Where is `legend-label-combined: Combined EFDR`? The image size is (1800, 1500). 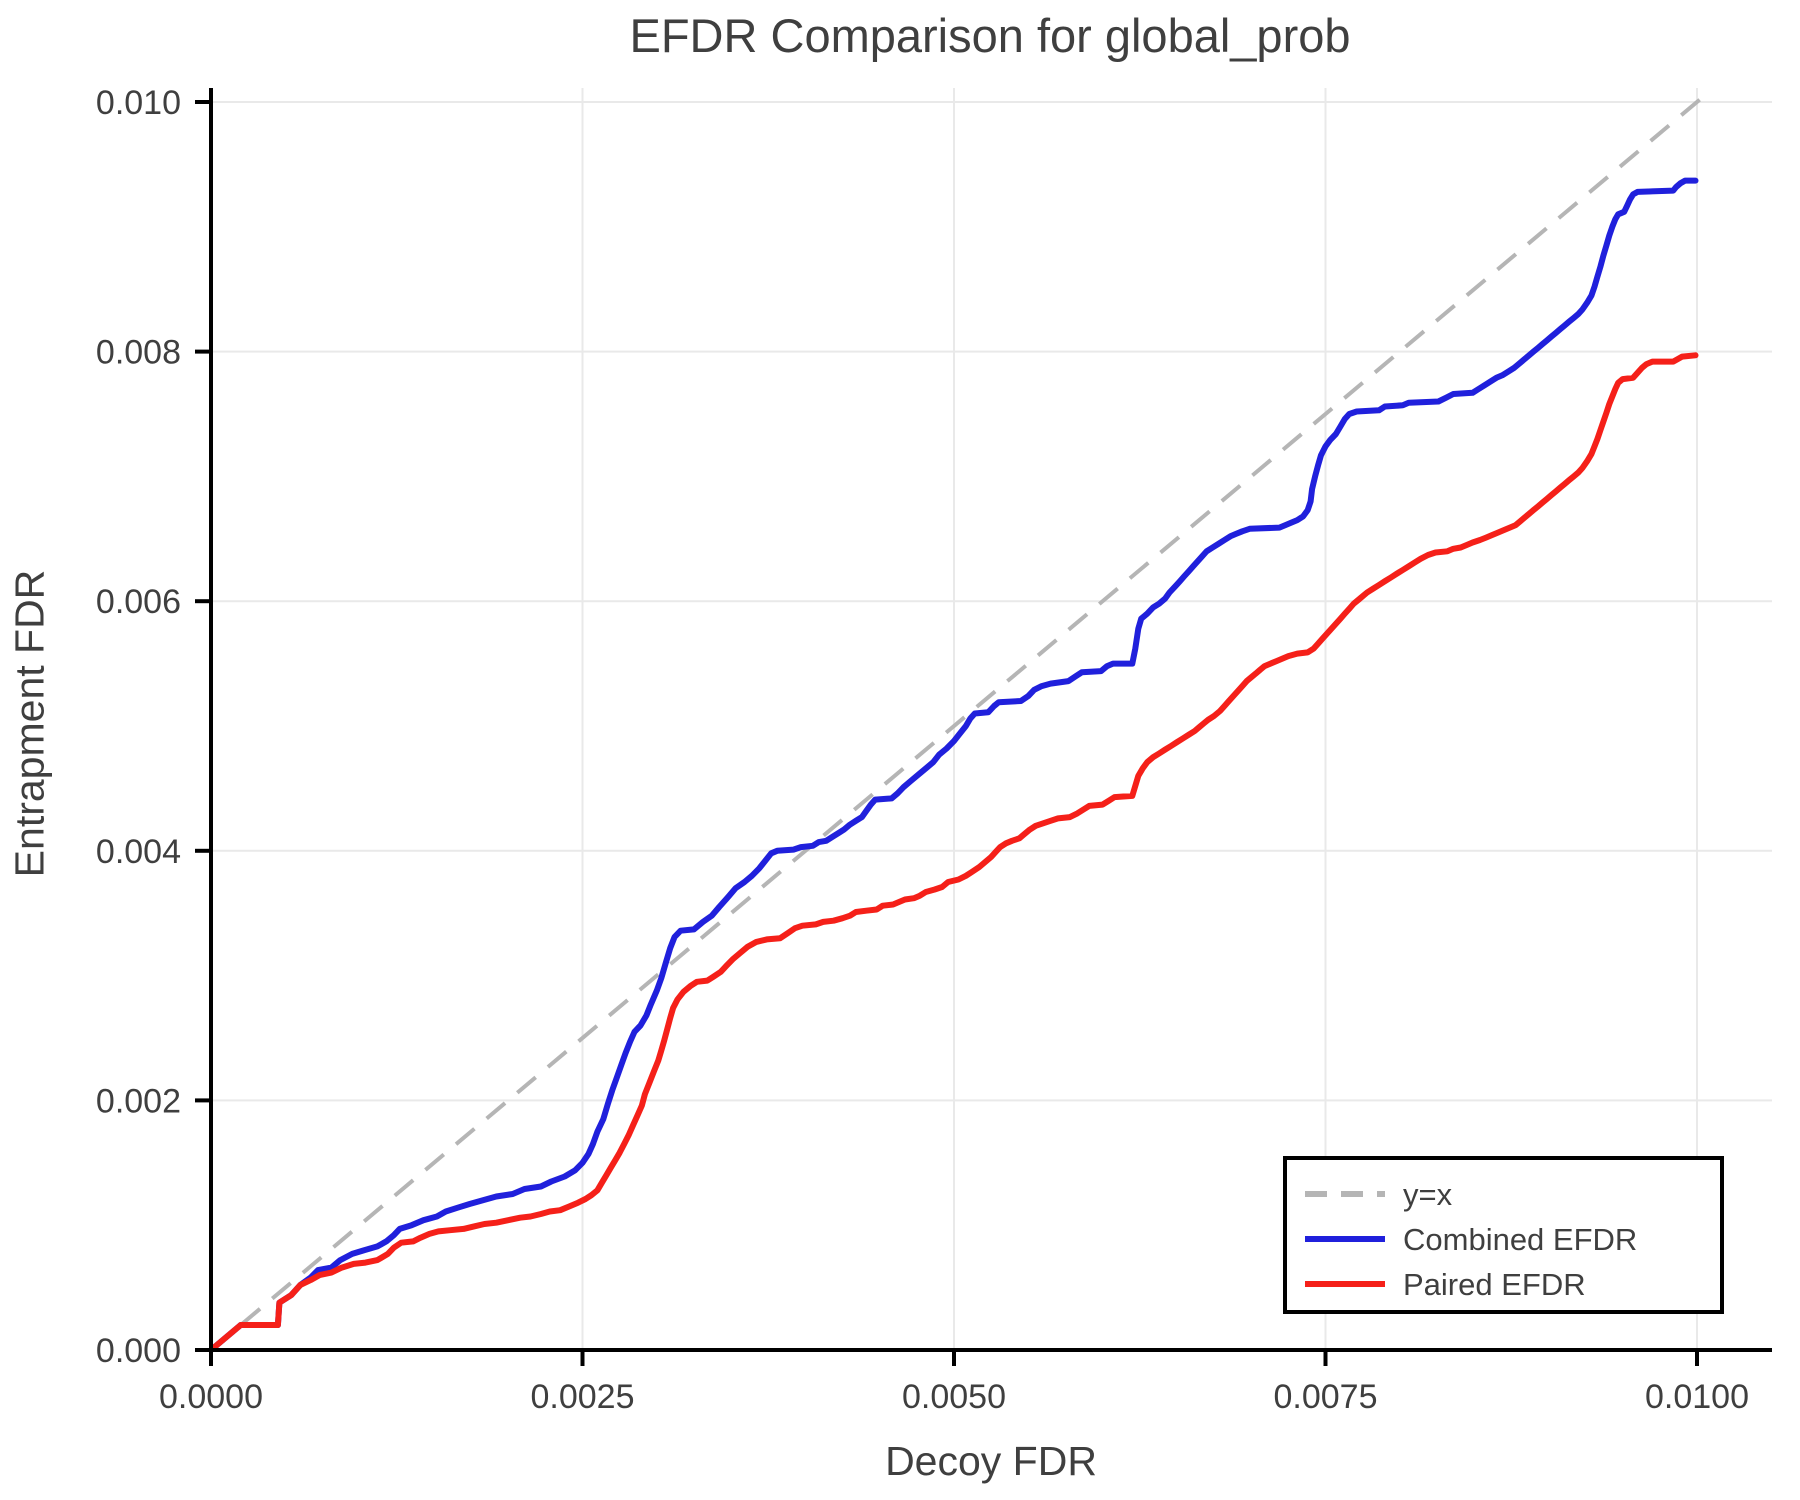
legend-label-combined: Combined EFDR is located at coordinates (1520, 1239).